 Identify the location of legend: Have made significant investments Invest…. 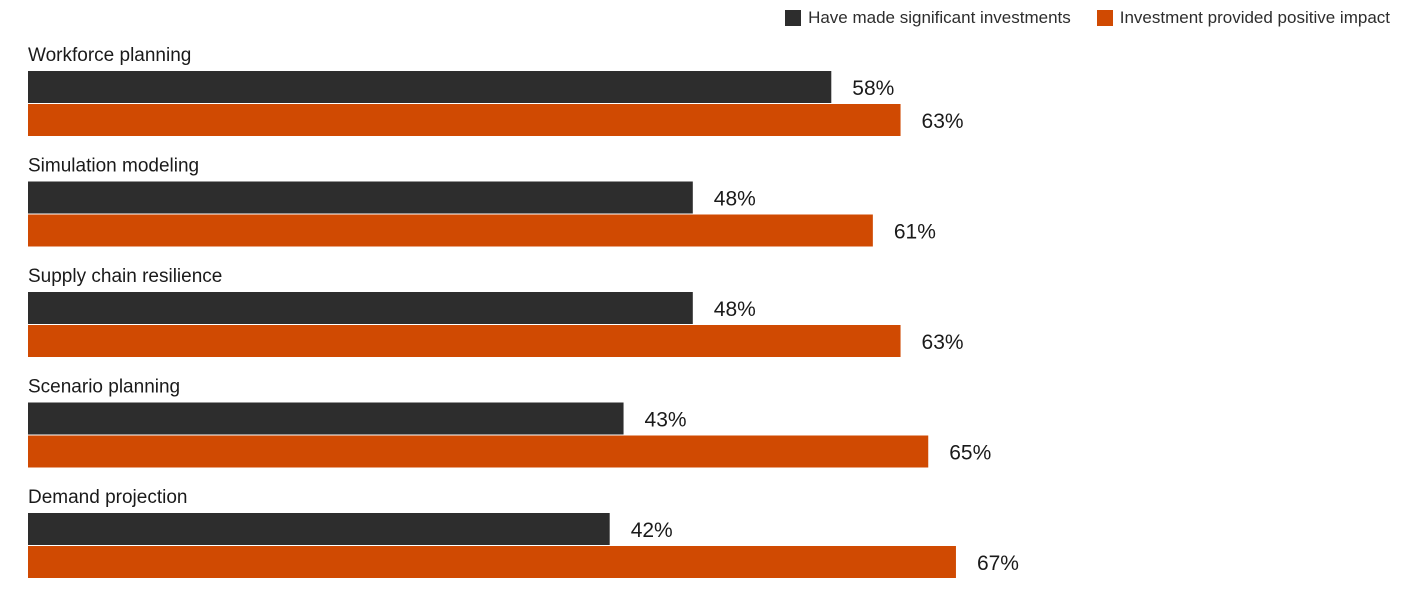
(1087, 18).